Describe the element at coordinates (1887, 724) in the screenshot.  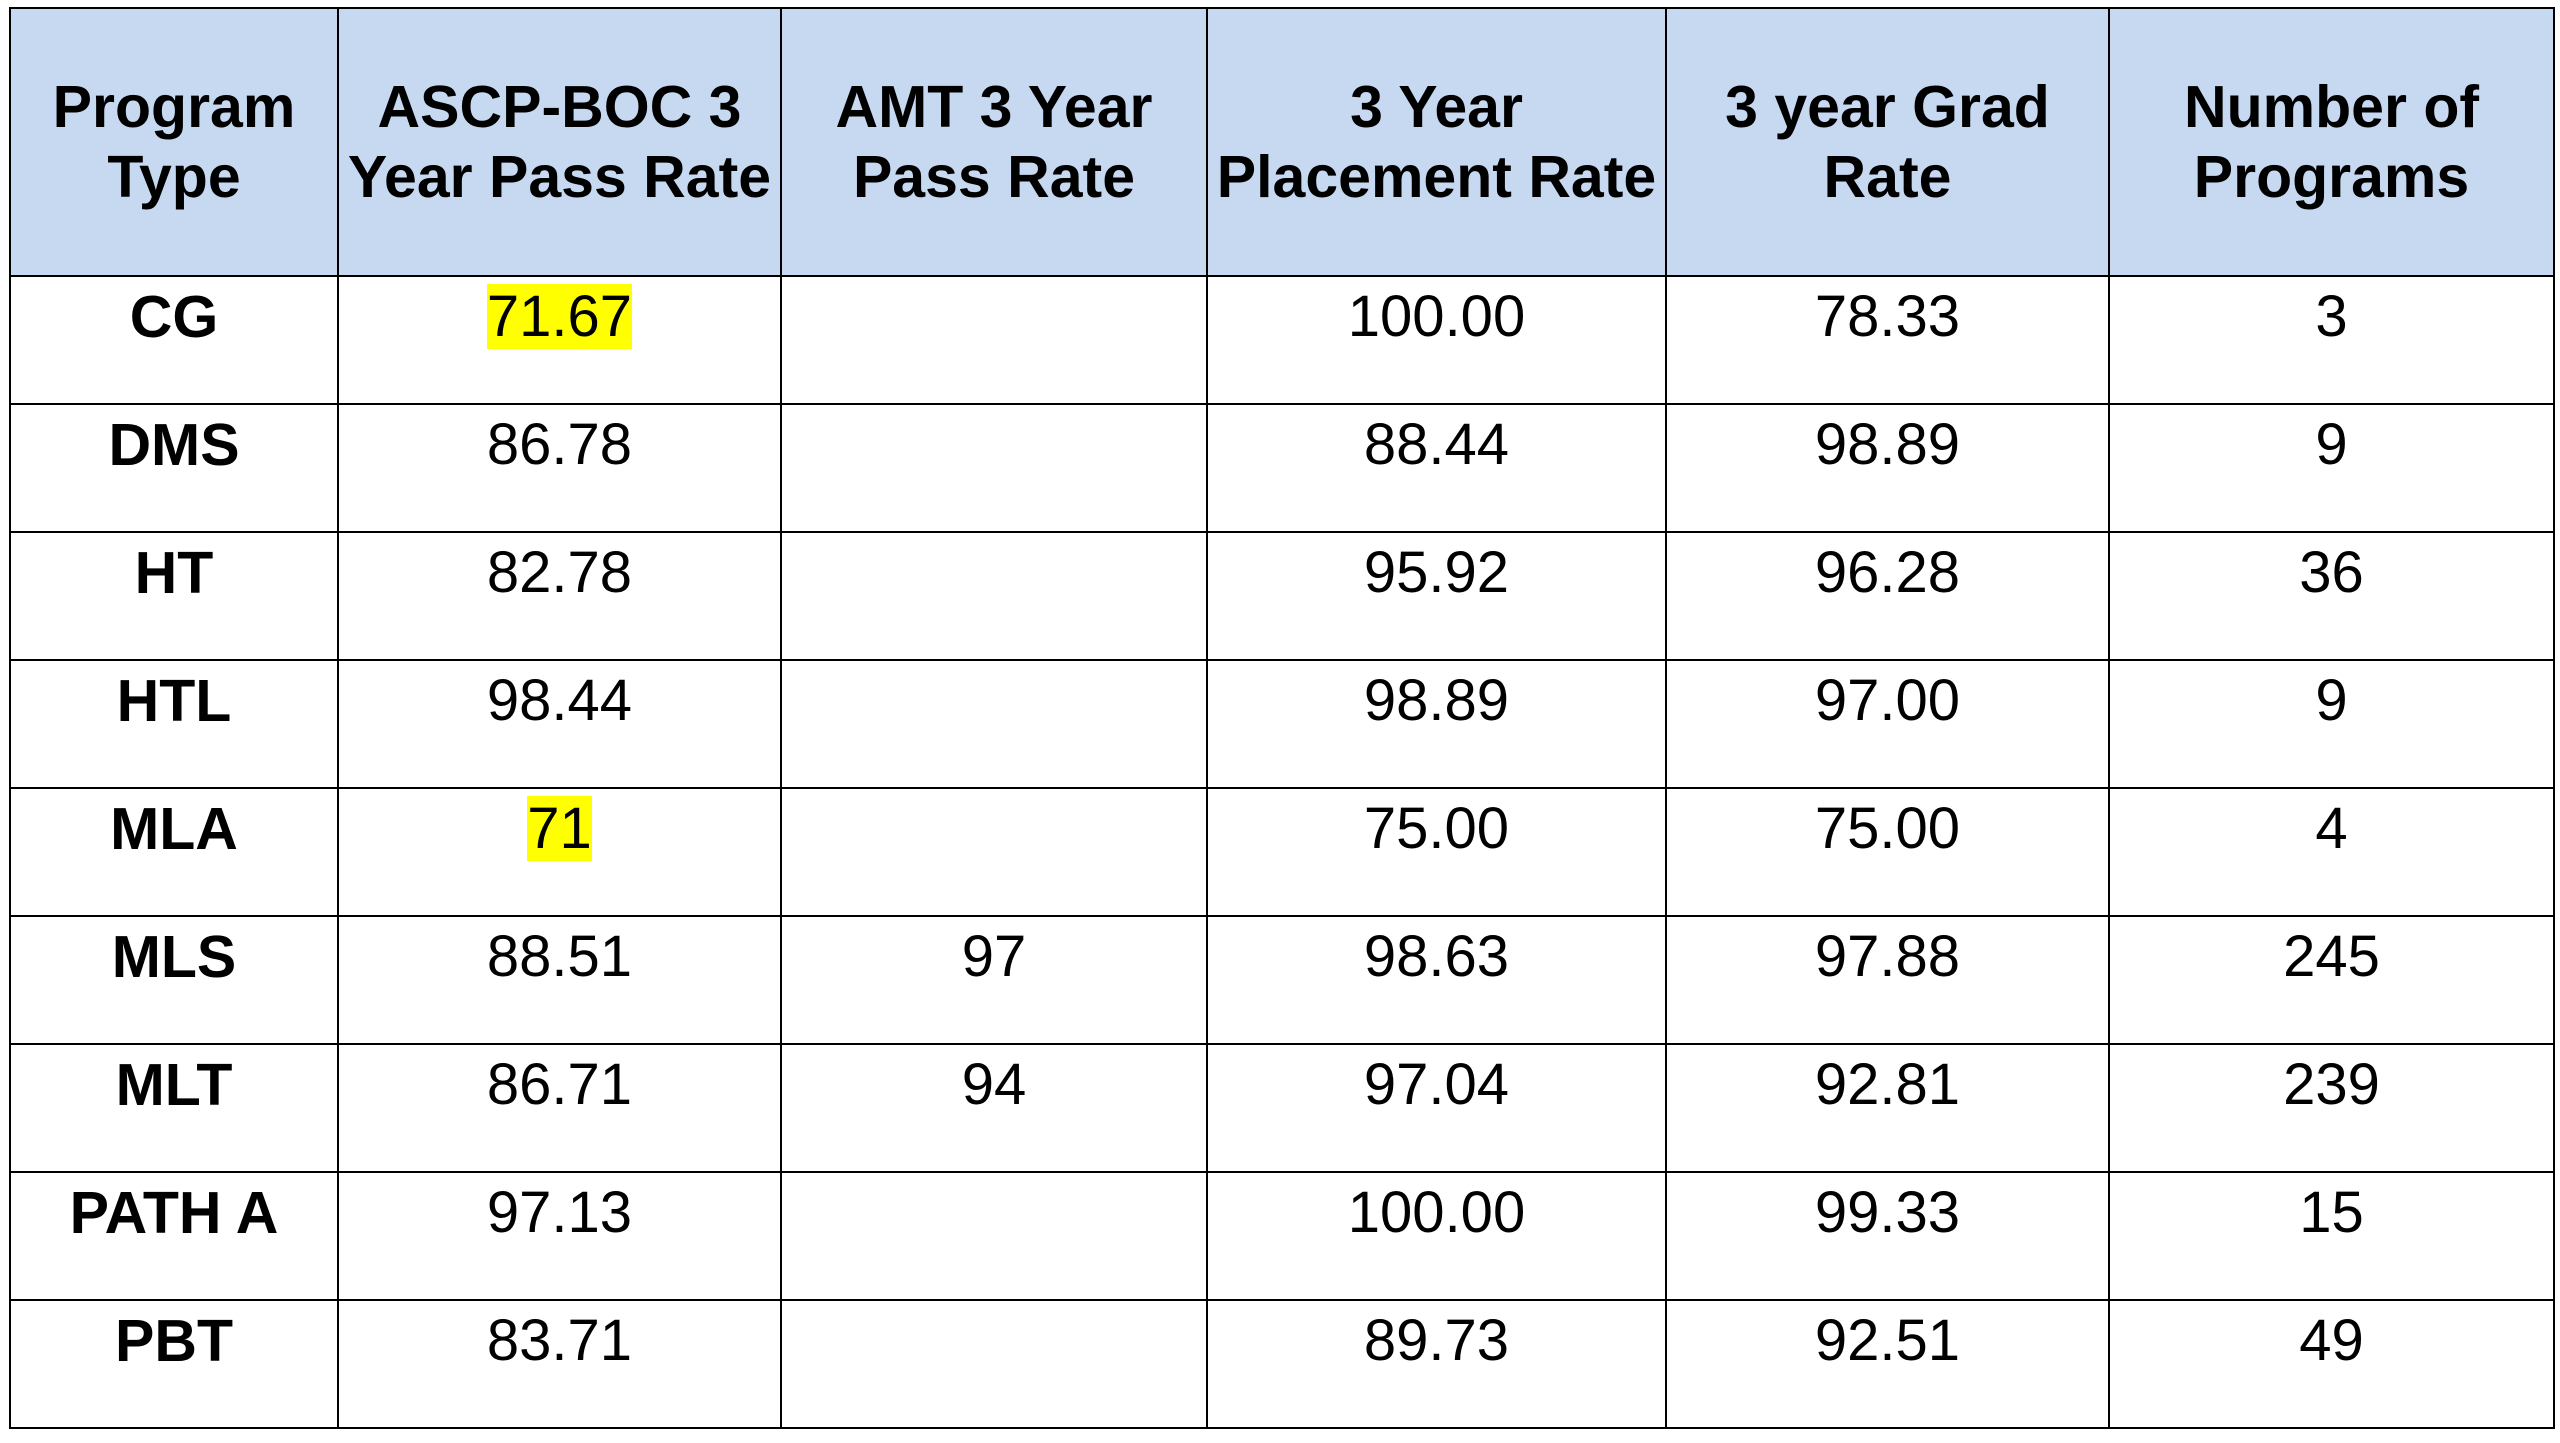
I see `grad-cell: 97.00` at that location.